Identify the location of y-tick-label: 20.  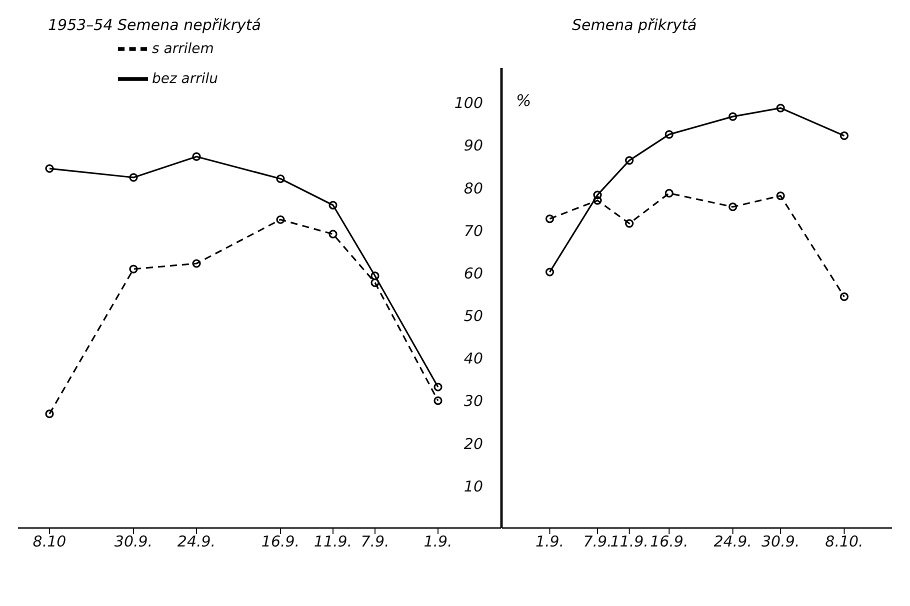
(473, 443).